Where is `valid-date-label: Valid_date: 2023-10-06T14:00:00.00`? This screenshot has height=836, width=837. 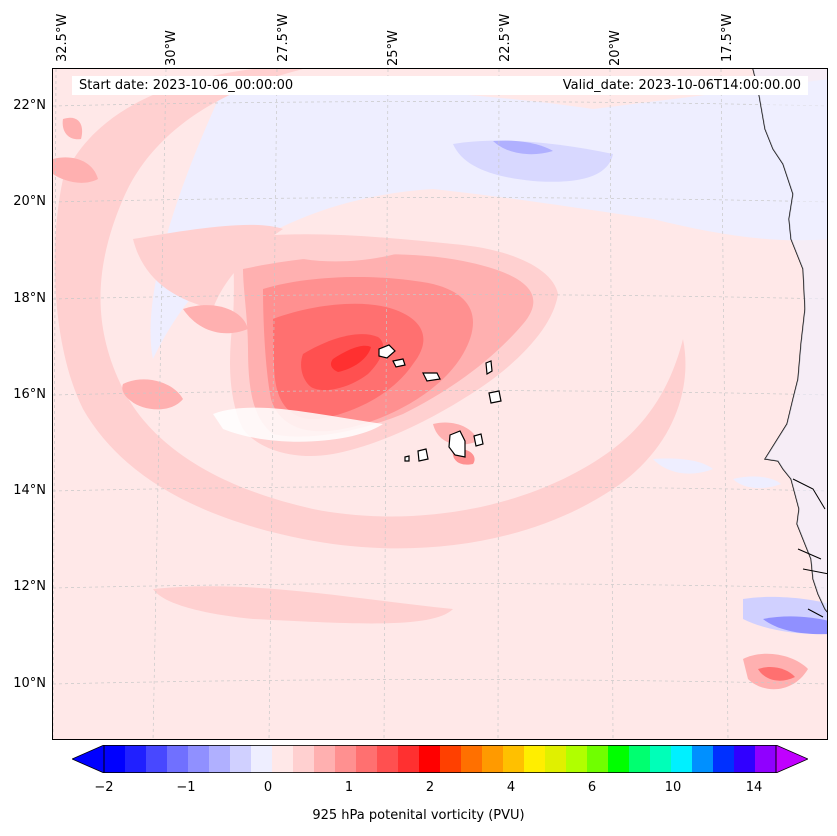
valid-date-label: Valid_date: 2023-10-06T14:00:00.00 is located at coordinates (670, 85).